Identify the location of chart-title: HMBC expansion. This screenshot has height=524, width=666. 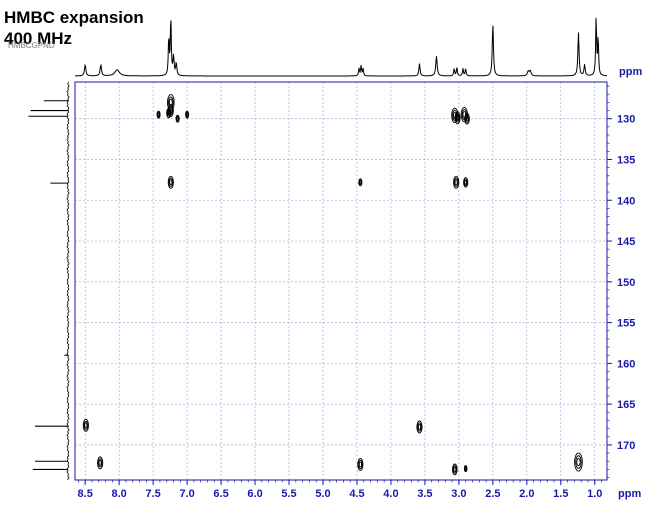
(74, 17).